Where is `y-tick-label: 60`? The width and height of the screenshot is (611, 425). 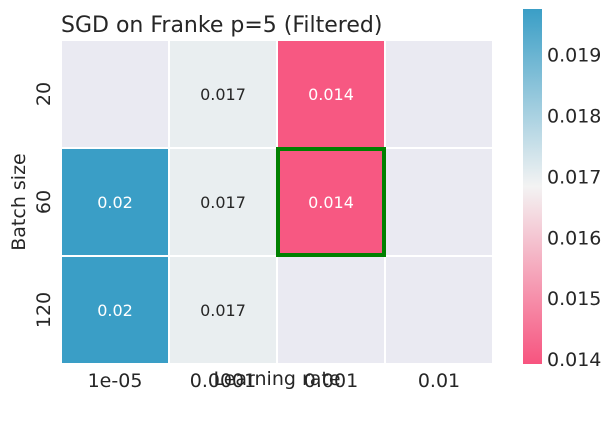
y-tick-label: 60 is located at coordinates (44, 202).